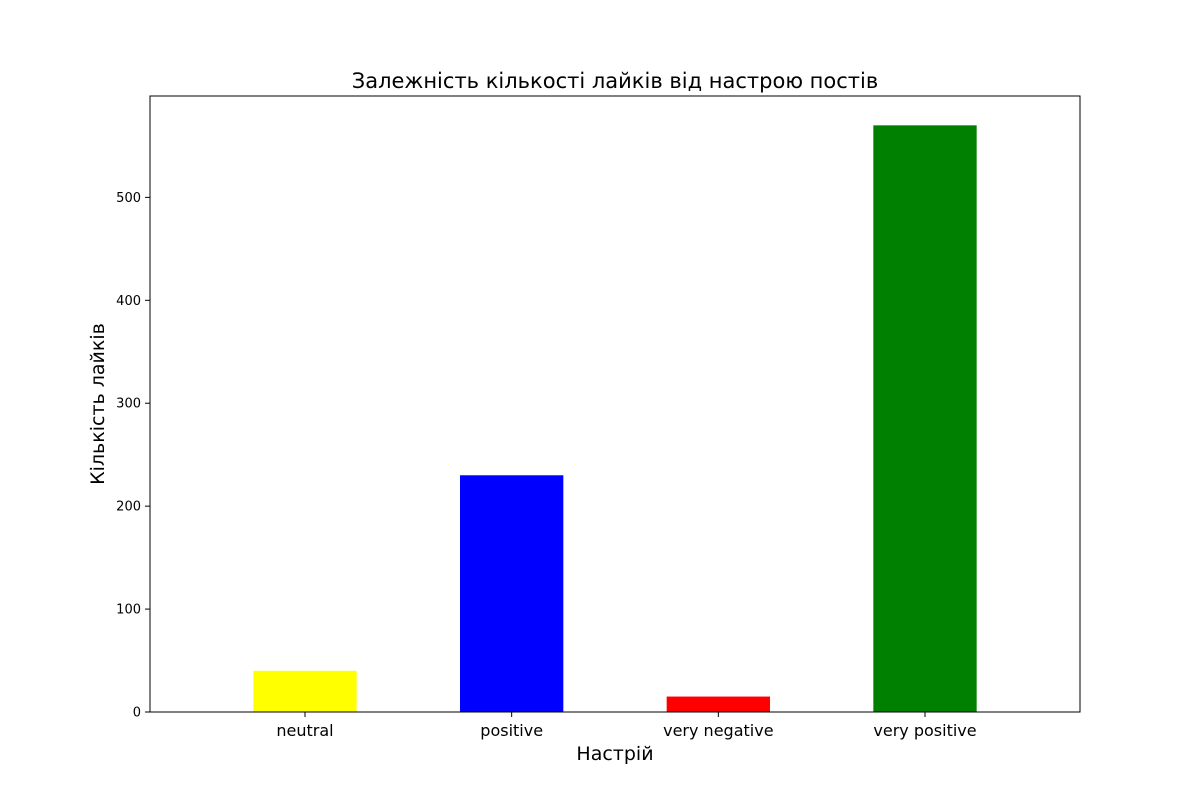 This screenshot has width=1200, height=800. I want to click on y-tick-label: 100, so click(128, 610).